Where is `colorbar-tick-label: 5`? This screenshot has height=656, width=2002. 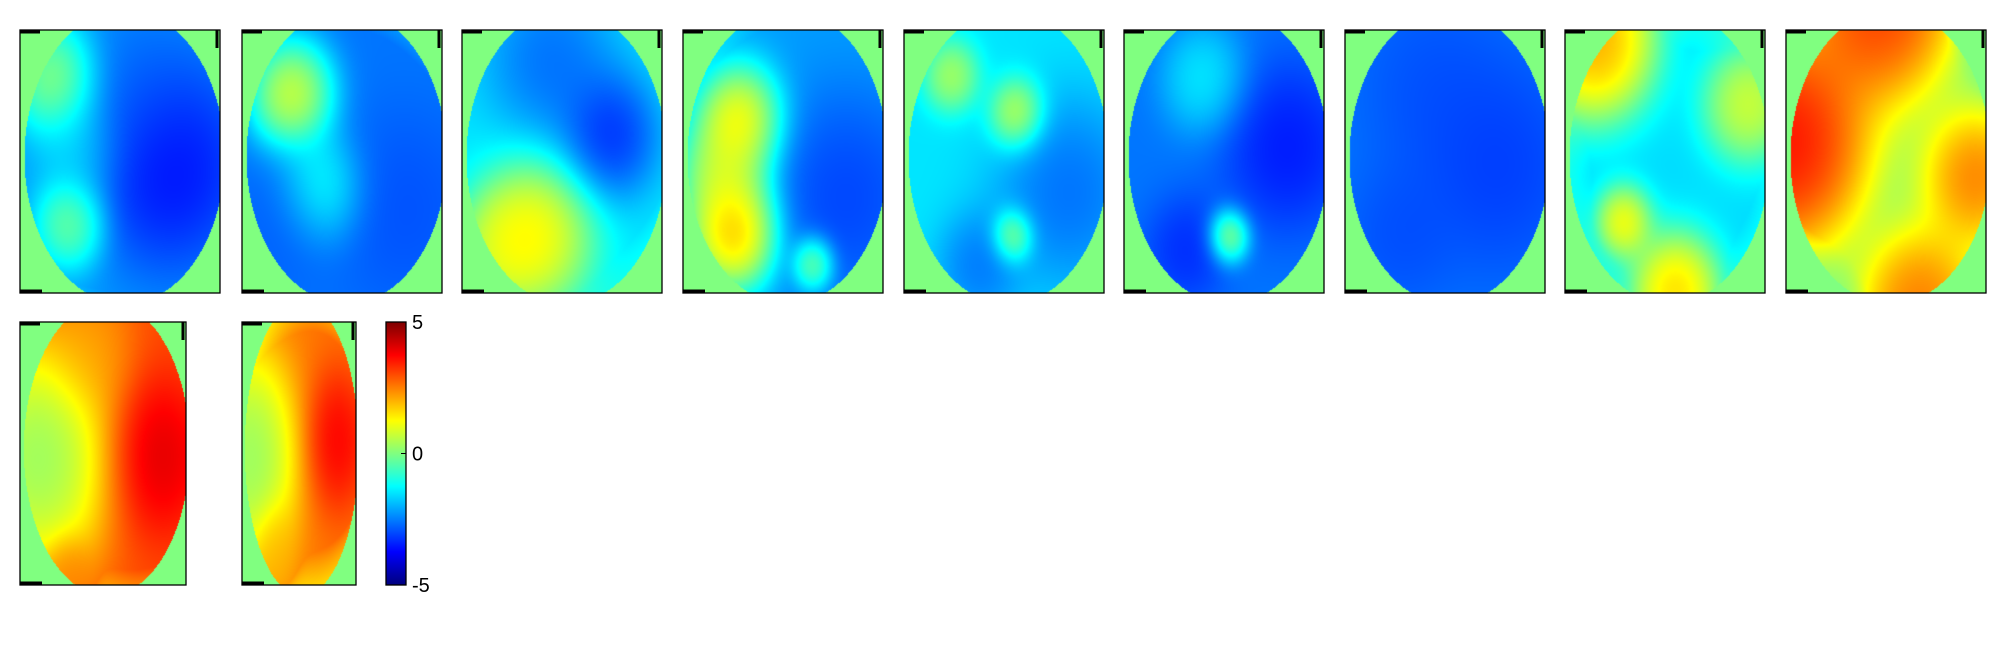
colorbar-tick-label: 5 is located at coordinates (417, 323).